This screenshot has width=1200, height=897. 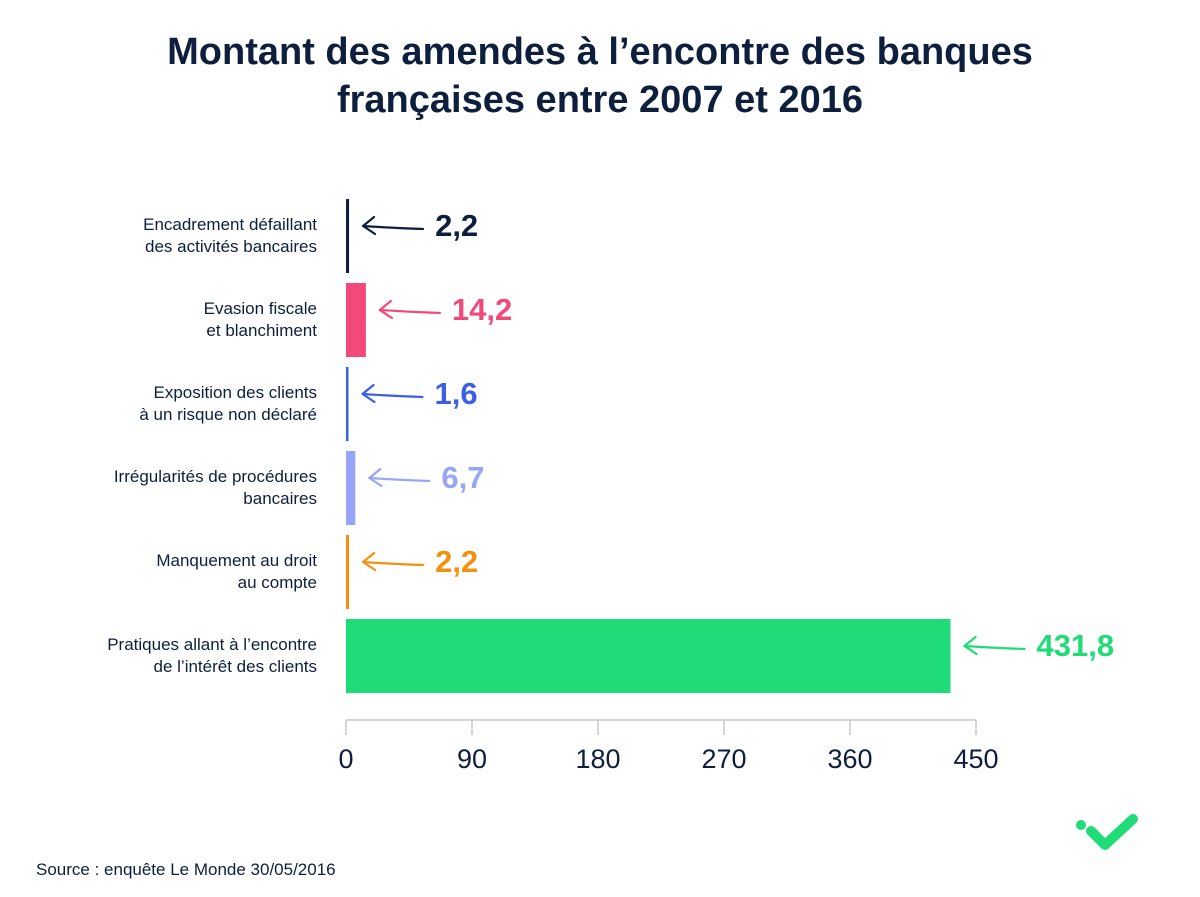 I want to click on x-tick-label: 0, so click(x=345, y=759).